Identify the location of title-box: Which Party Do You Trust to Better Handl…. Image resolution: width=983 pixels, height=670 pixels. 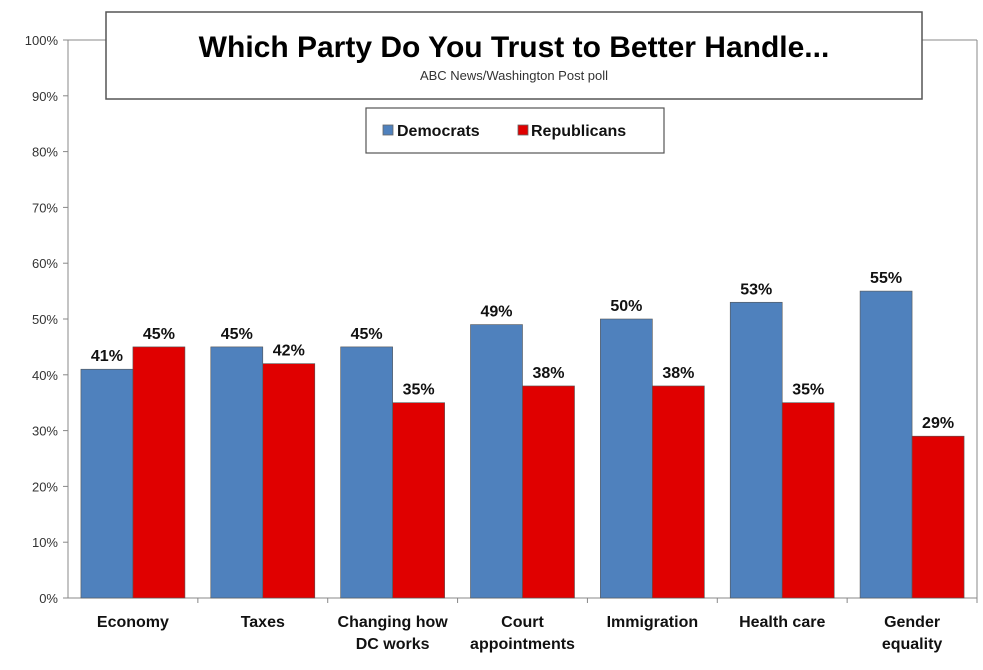
(514, 55).